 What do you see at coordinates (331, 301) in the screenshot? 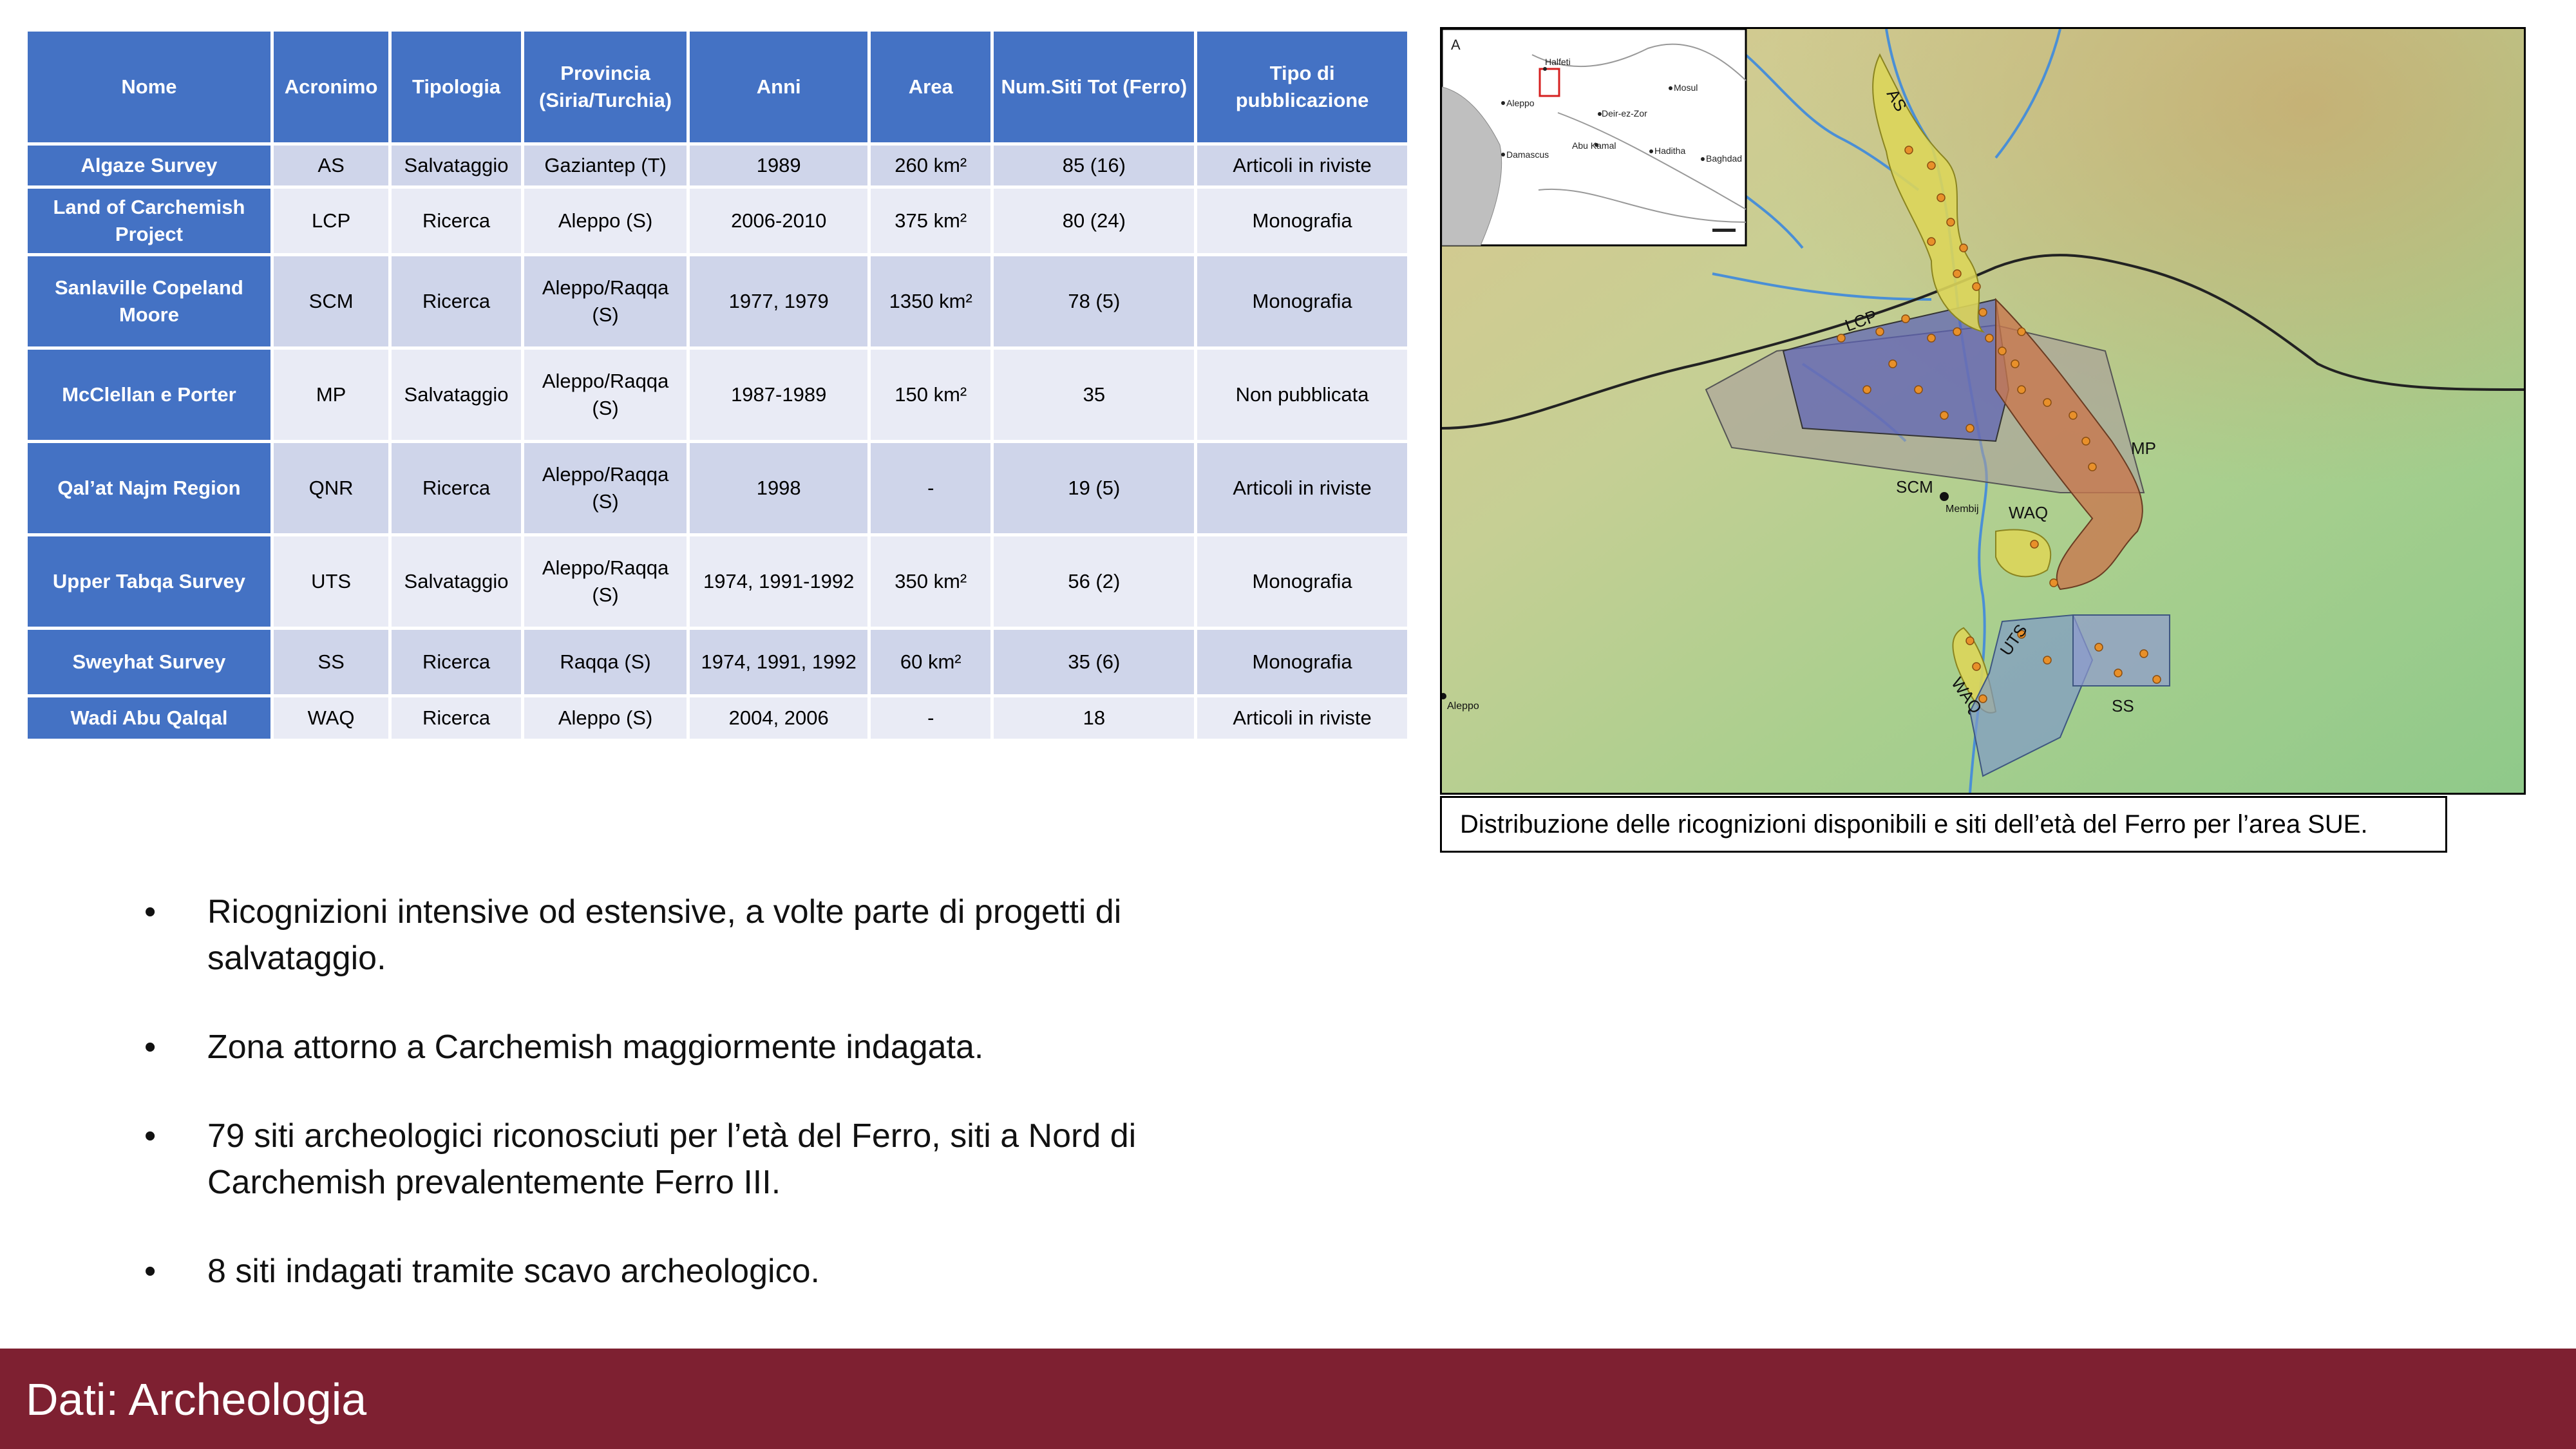
I see `cell-acronimo: SCM` at bounding box center [331, 301].